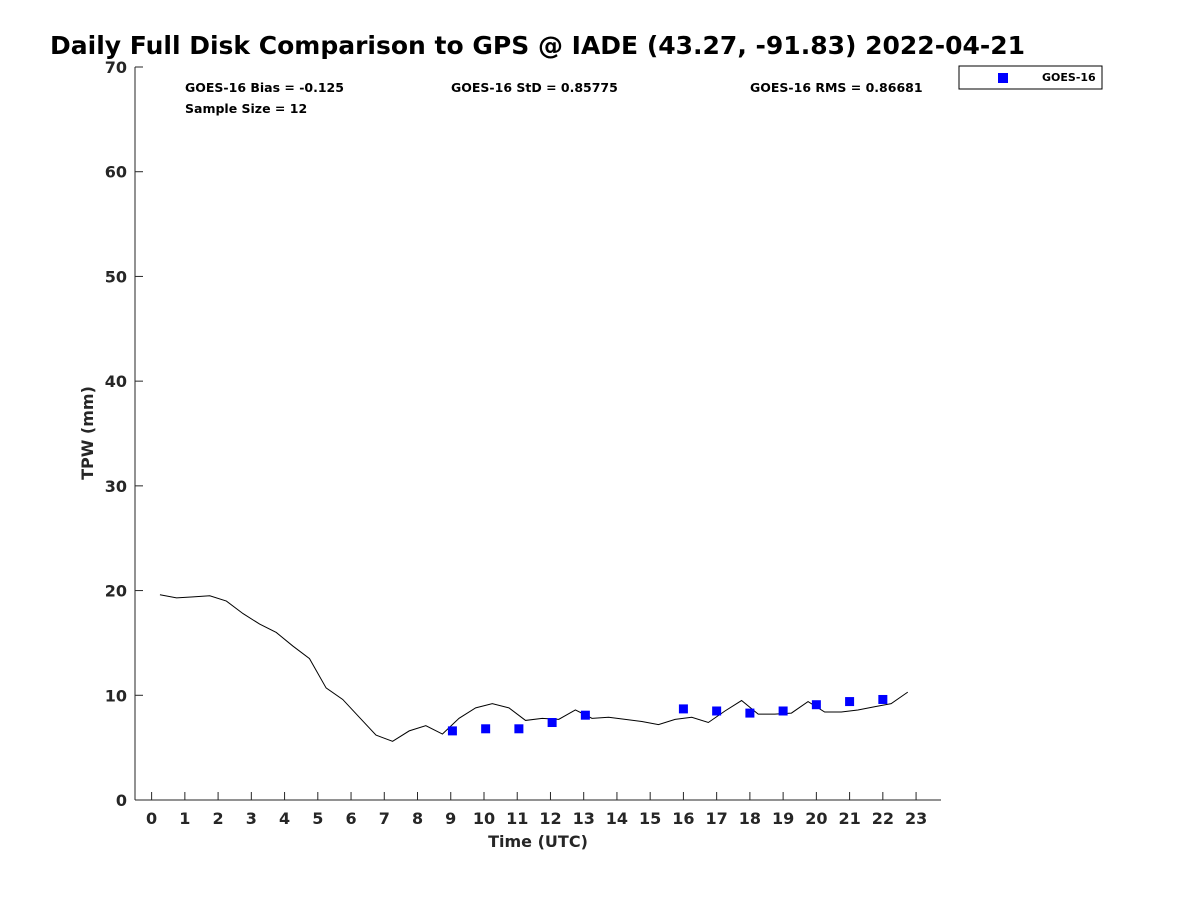 Image resolution: width=1200 pixels, height=904 pixels. Describe the element at coordinates (667, 715) in the screenshot. I see `goes16-series` at that location.